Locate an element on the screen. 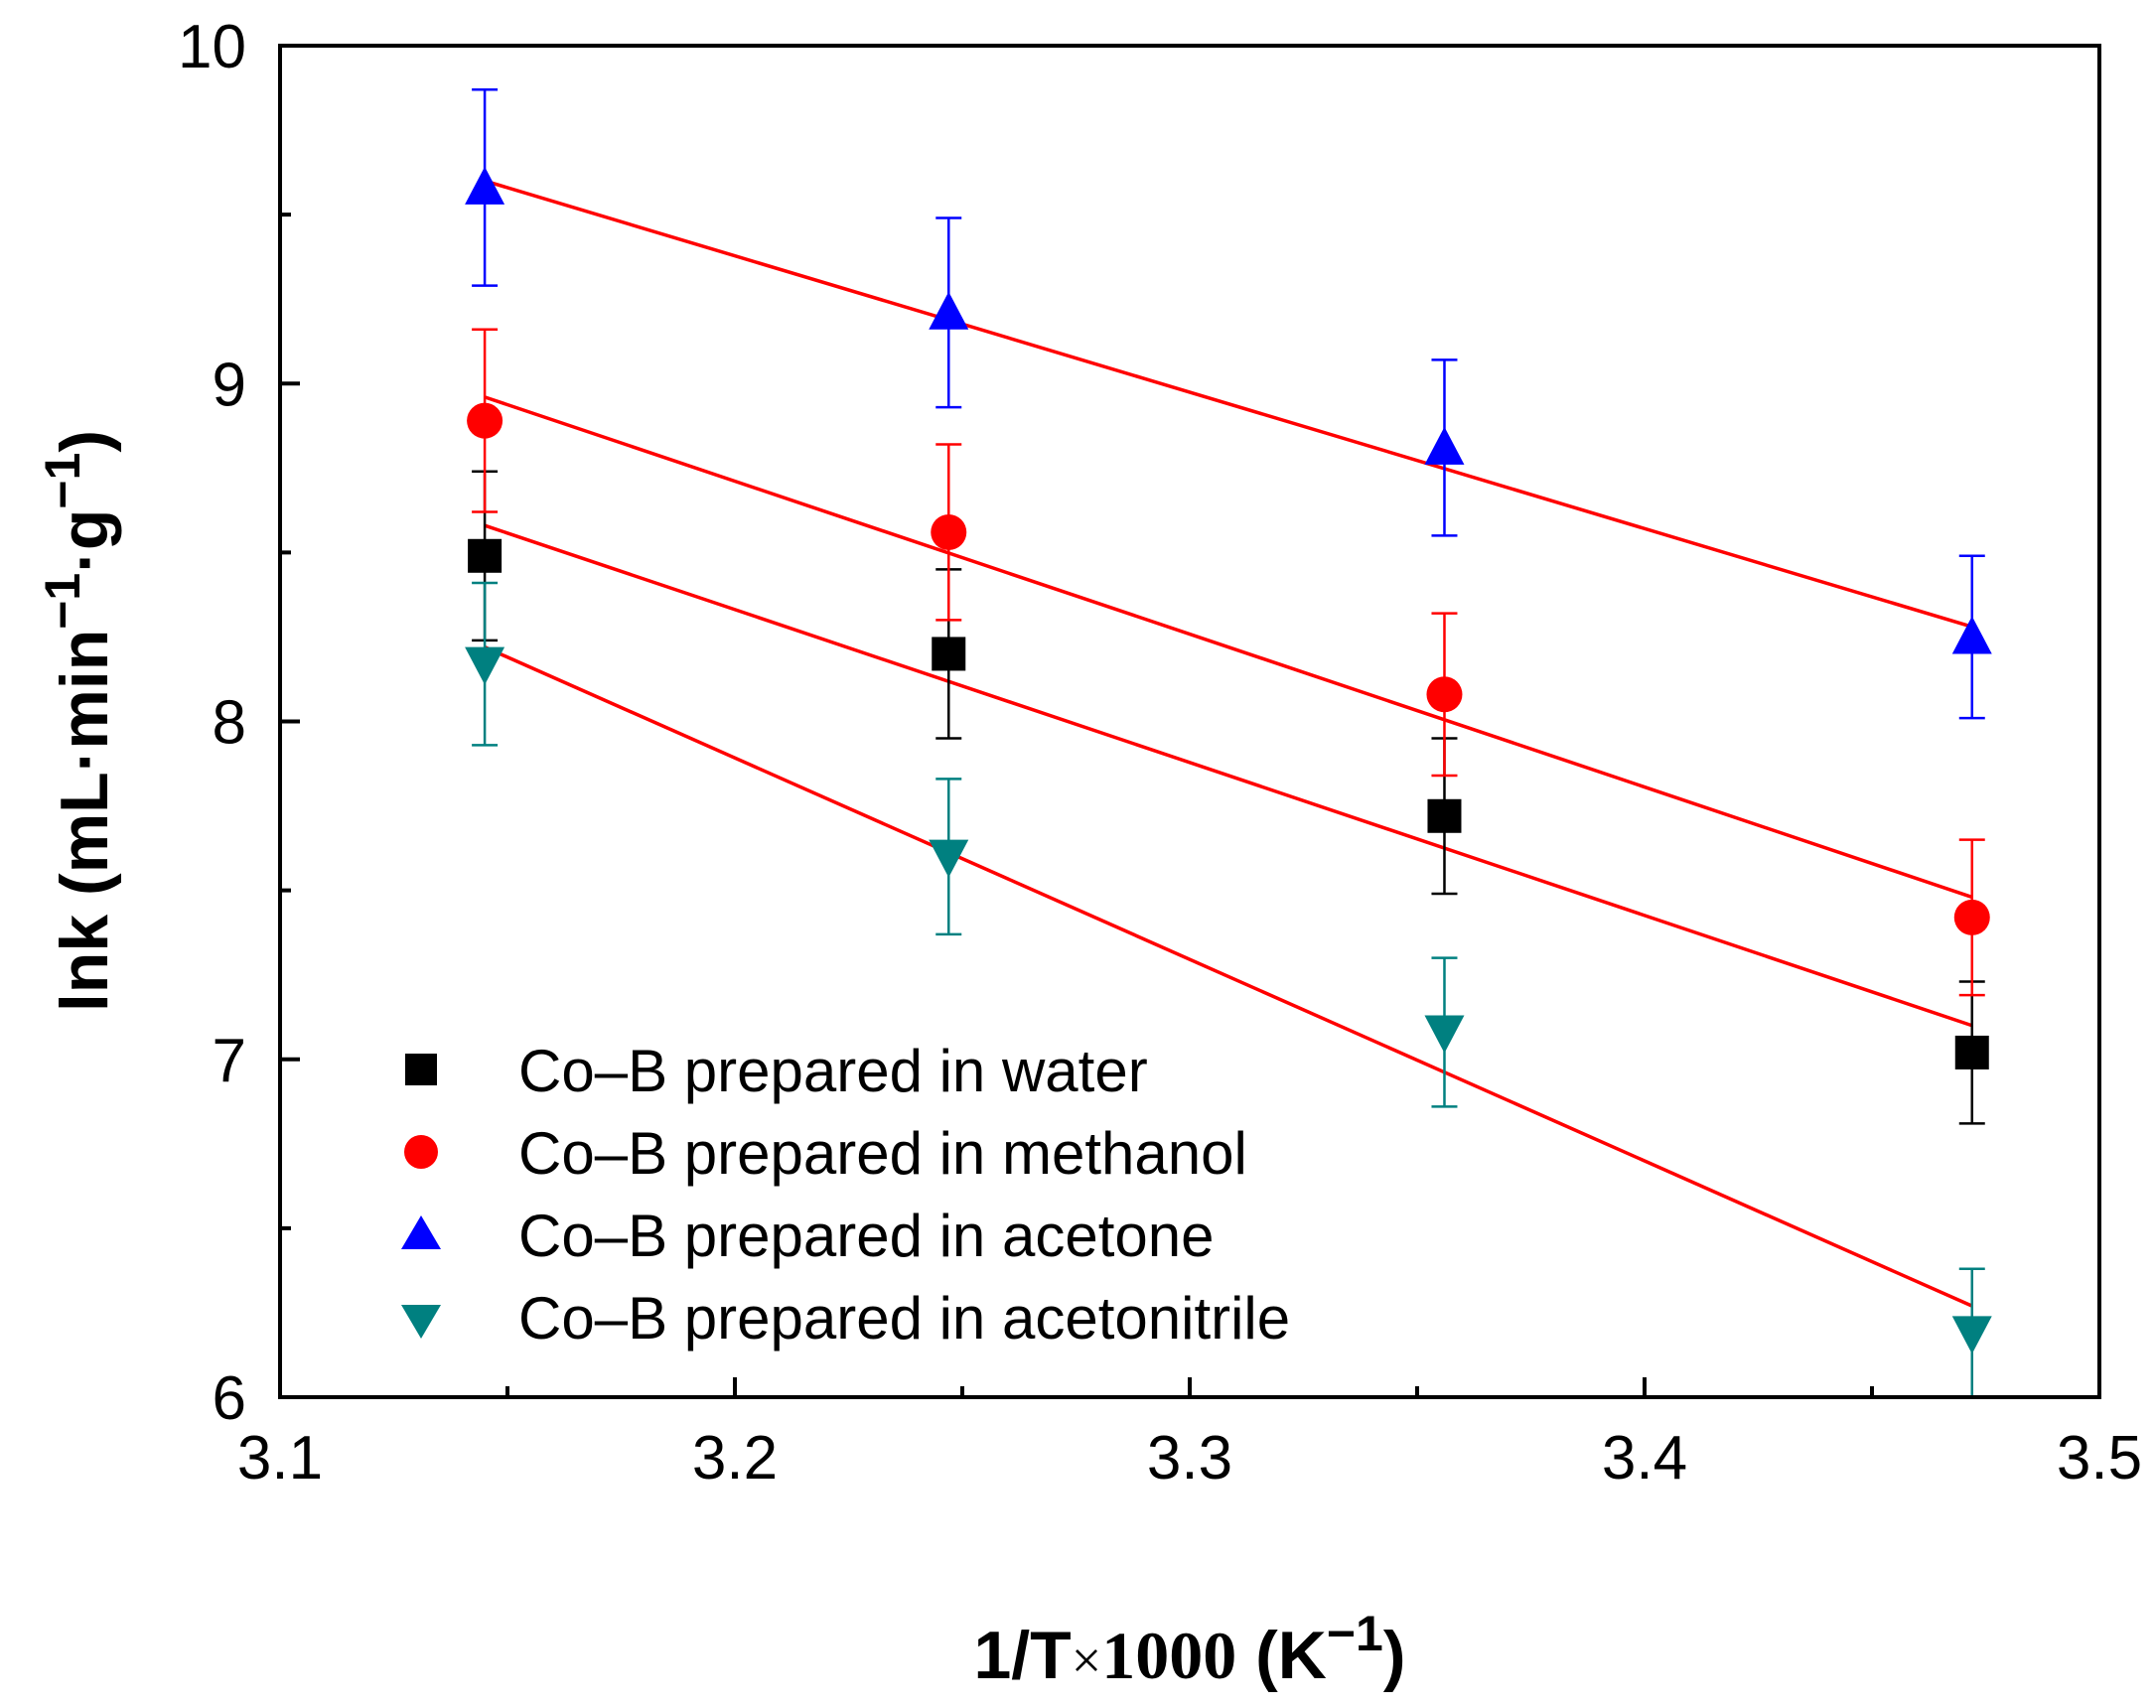 The width and height of the screenshot is (2156, 1708). y-tick-label: 7 is located at coordinates (229, 1061).